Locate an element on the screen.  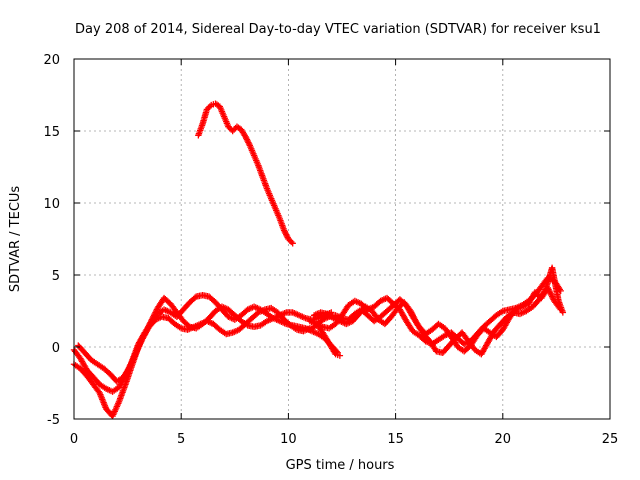
series-track-f is located at coordinates (435, 319).